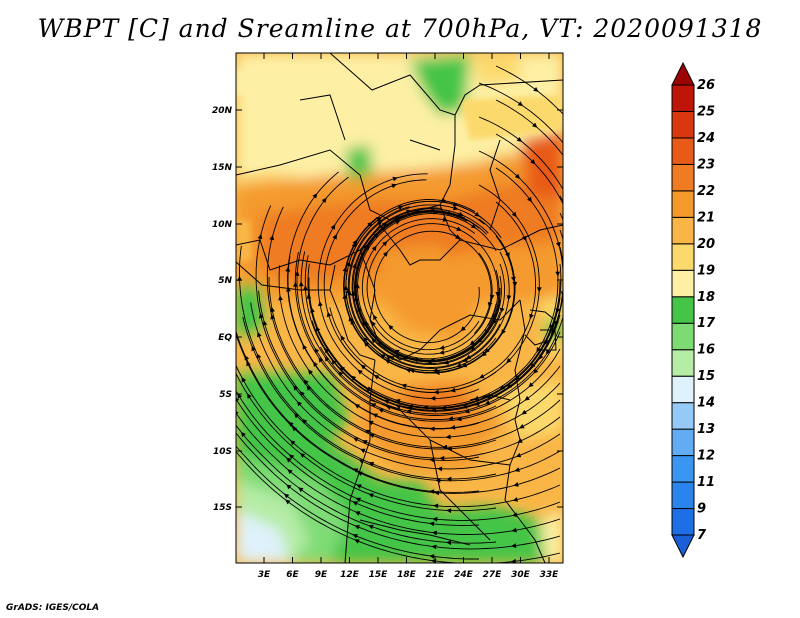  I want to click on lon-tick-label: 18E, so click(407, 575).